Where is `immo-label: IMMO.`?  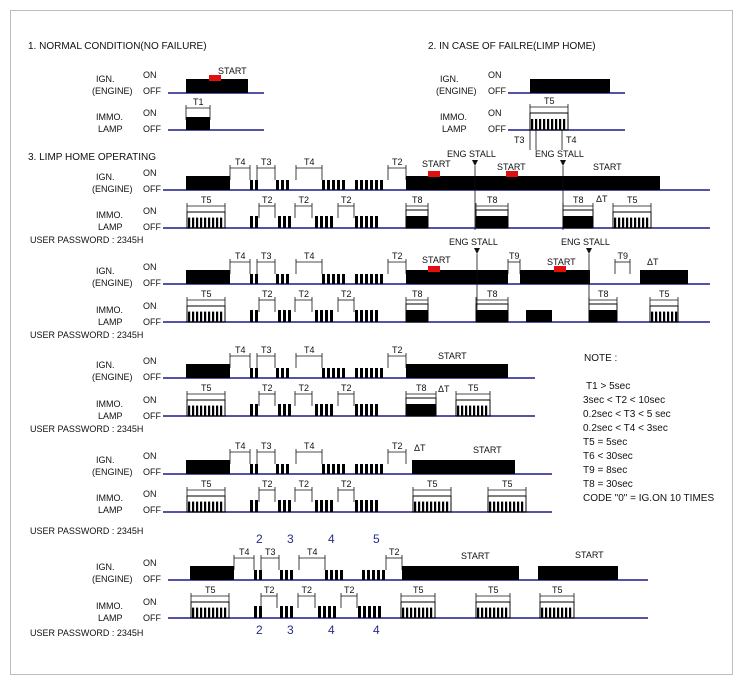 immo-label: IMMO. is located at coordinates (109, 498).